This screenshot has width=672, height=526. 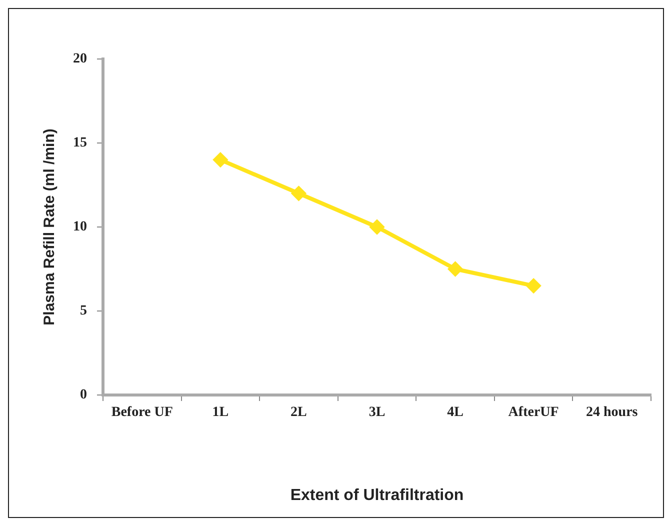 I want to click on x-tick-label: 3L, so click(x=377, y=412).